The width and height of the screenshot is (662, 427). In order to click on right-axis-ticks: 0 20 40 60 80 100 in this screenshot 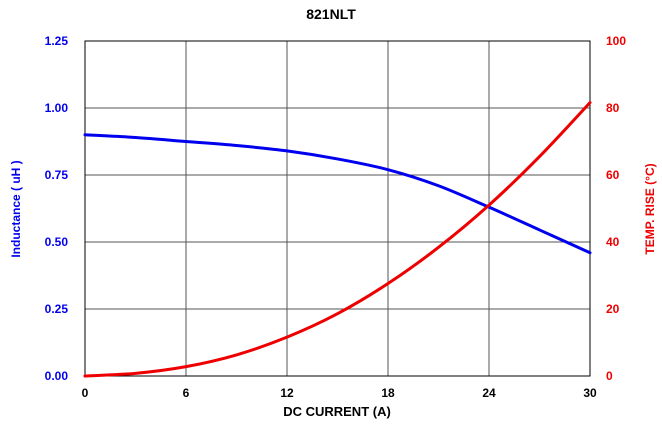, I will do `click(616, 208)`.